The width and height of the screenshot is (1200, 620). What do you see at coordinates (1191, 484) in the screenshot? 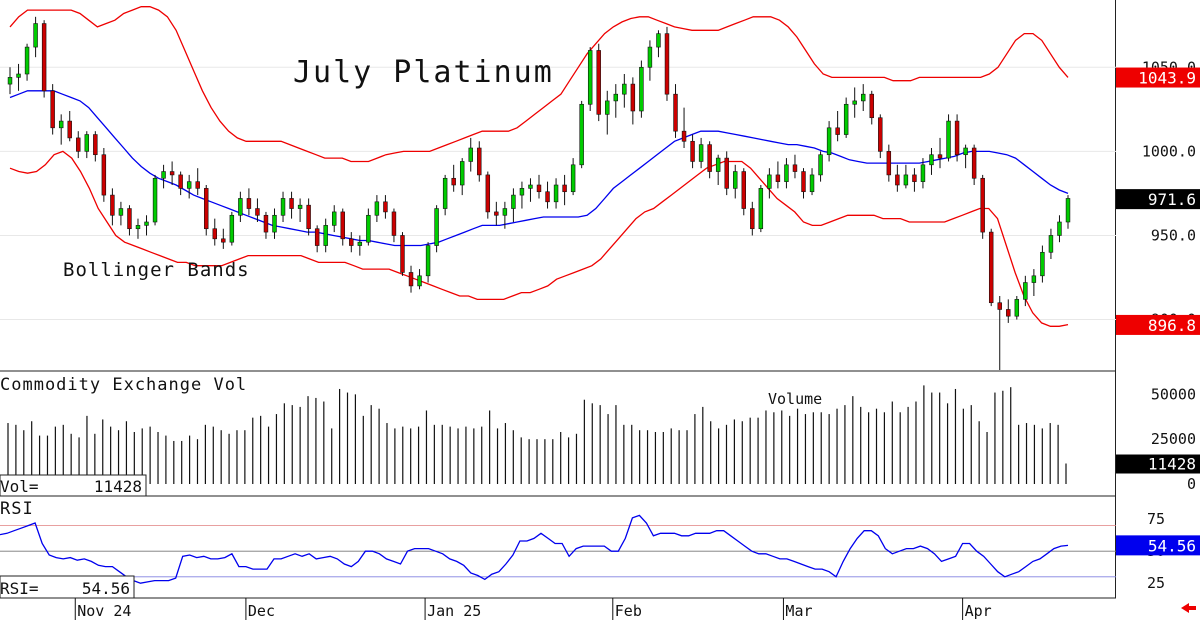
I see `volume-tick-label: 0` at bounding box center [1191, 484].